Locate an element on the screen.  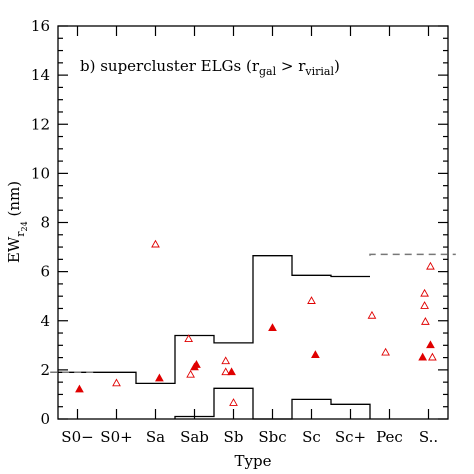
y-tick-label: 16 is located at coordinates (40, 26).